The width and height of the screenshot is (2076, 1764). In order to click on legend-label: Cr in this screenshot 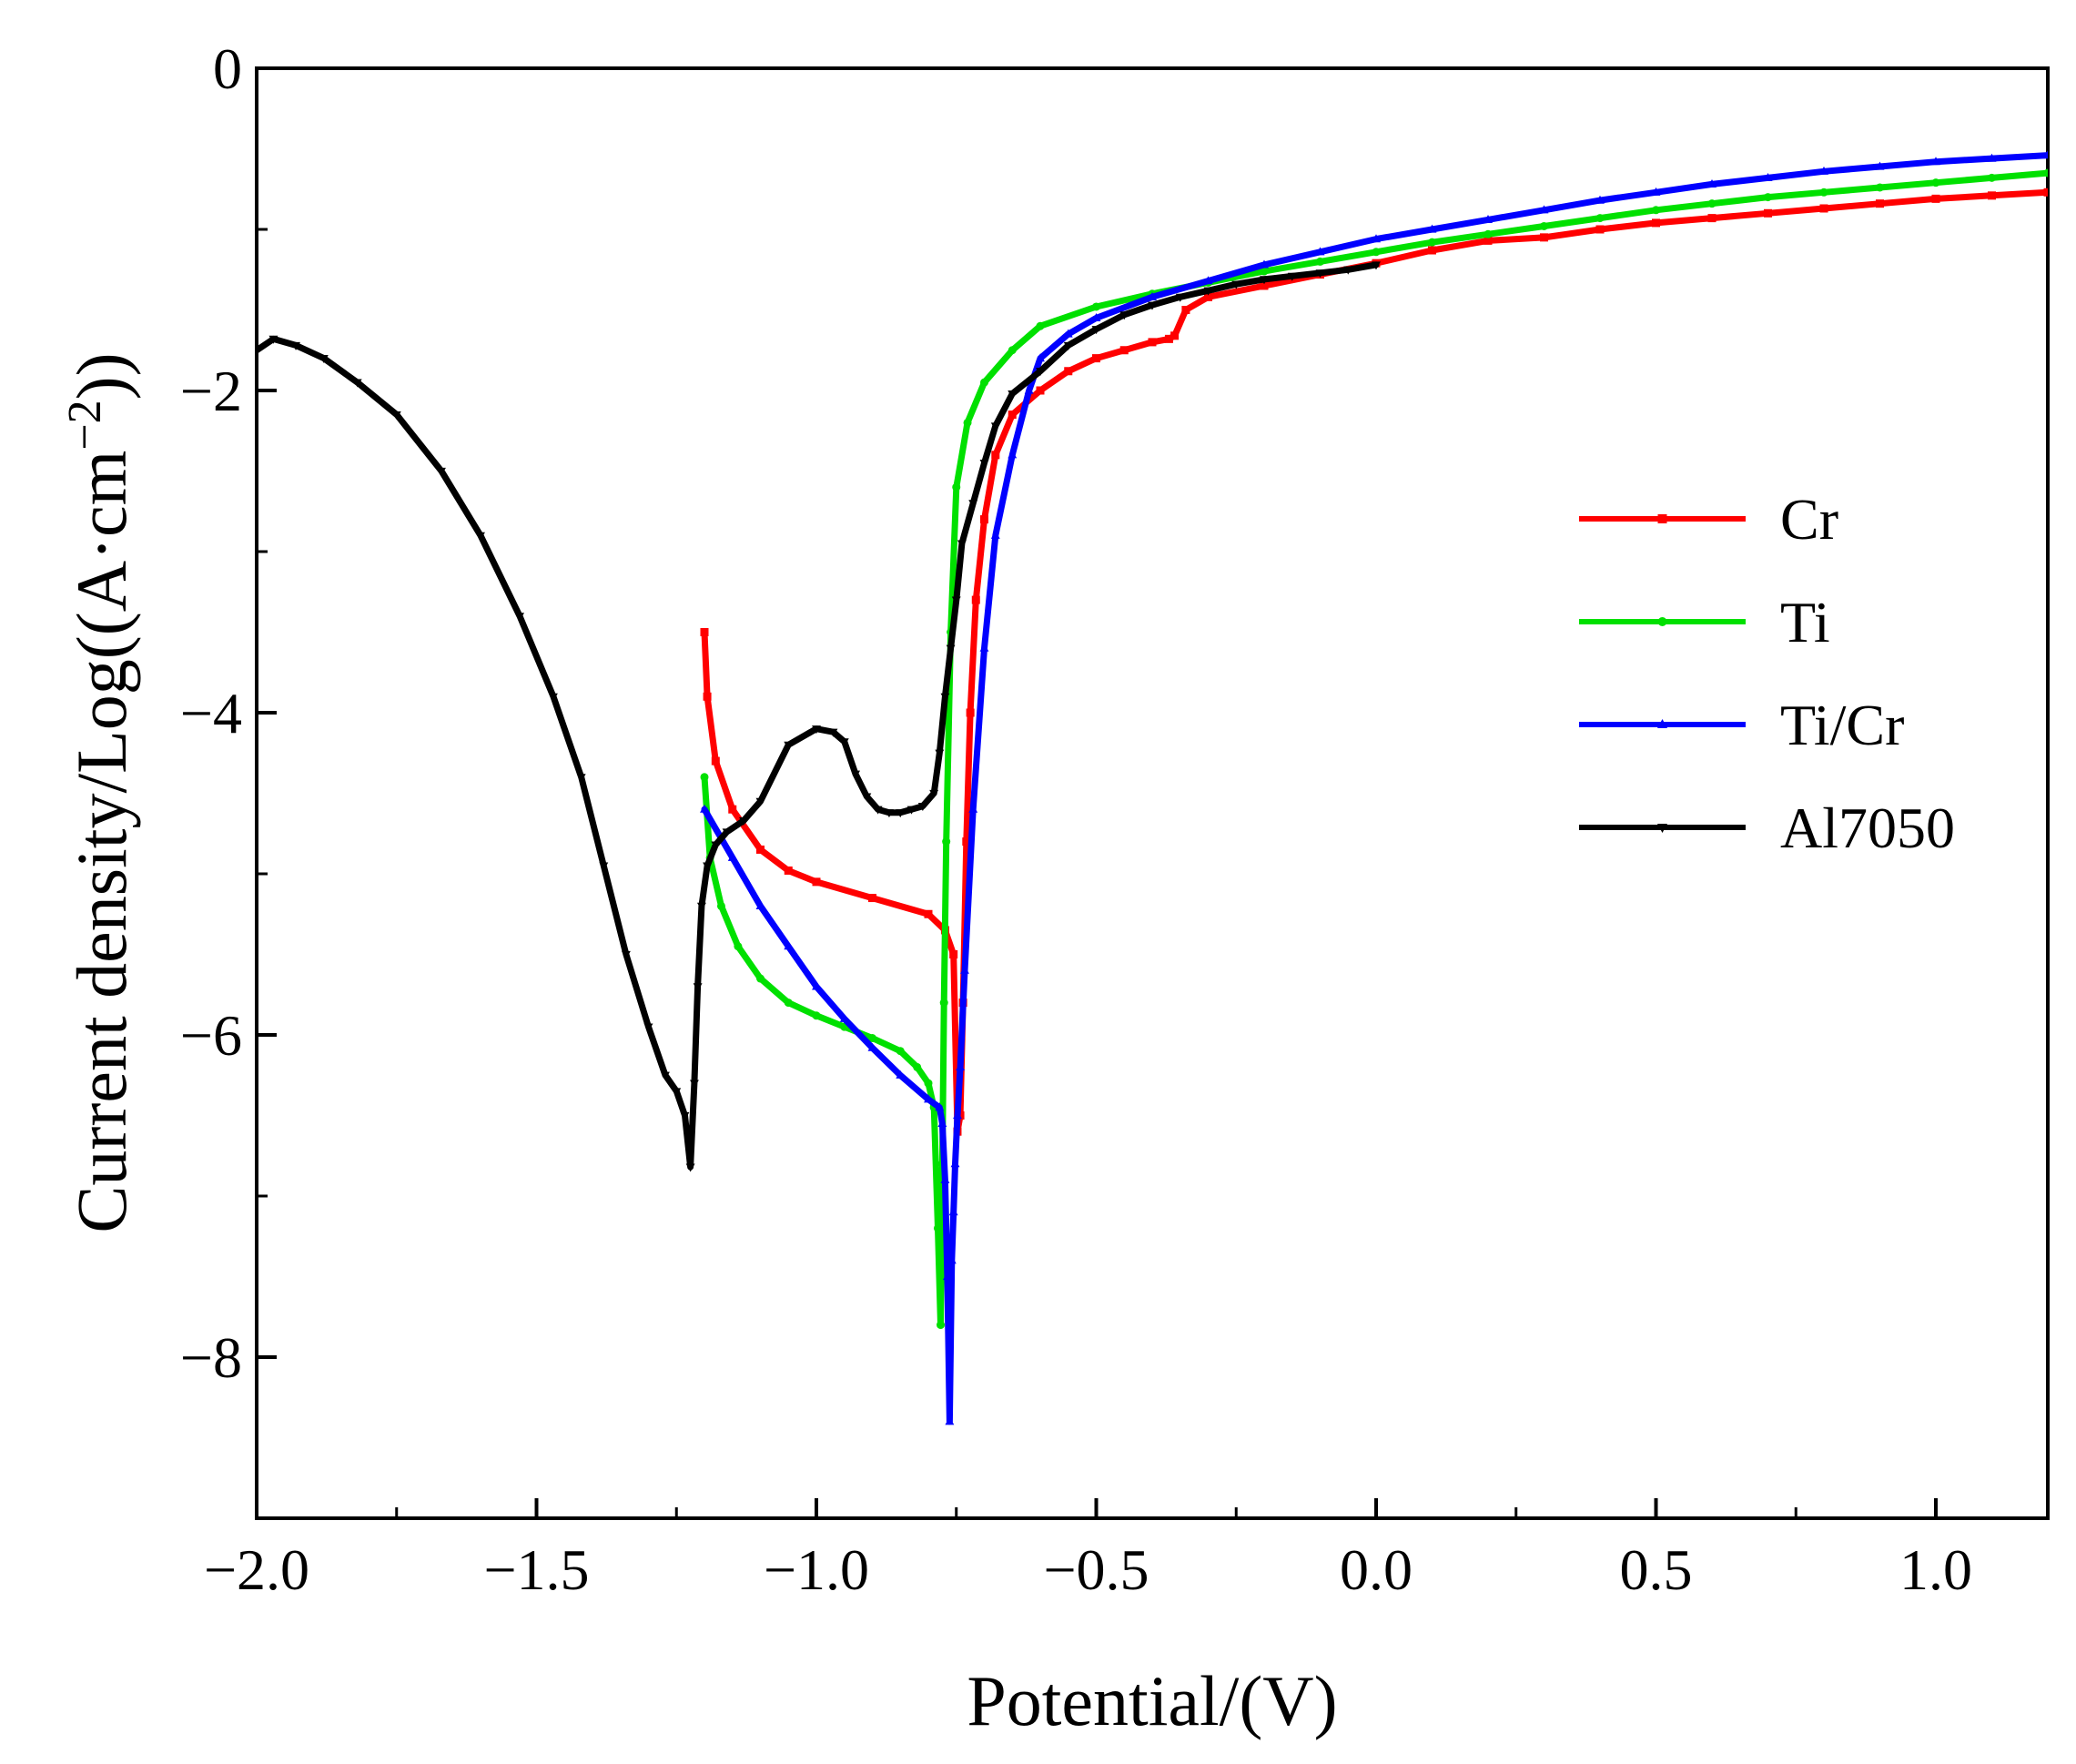, I will do `click(1809, 519)`.